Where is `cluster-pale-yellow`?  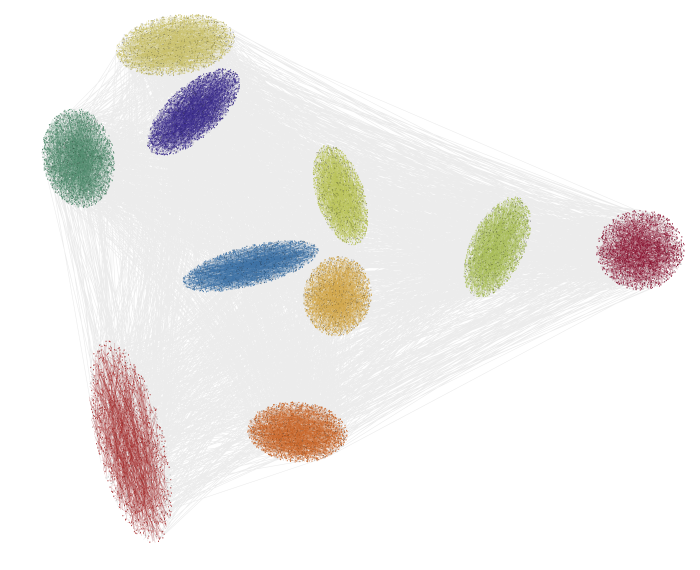
cluster-pale-yellow is located at coordinates (175, 45).